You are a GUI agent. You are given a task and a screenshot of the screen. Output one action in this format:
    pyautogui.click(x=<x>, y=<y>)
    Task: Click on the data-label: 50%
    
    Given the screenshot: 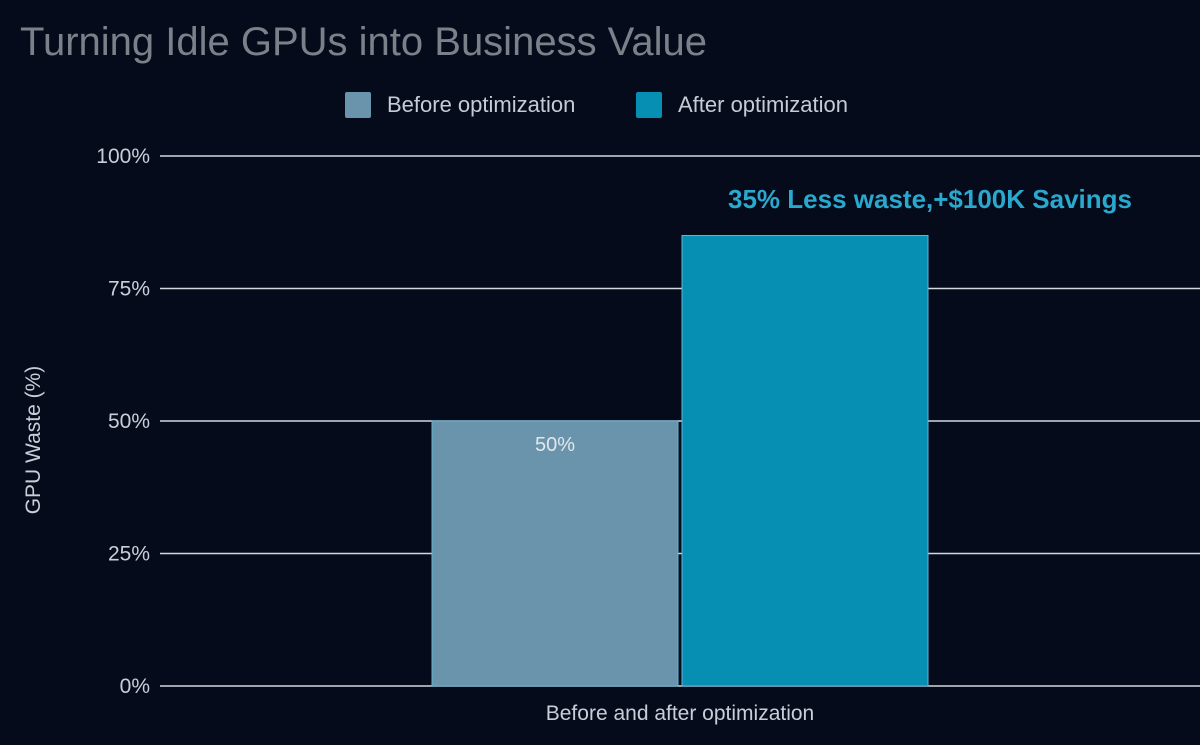 What is the action you would take?
    pyautogui.click(x=555, y=445)
    